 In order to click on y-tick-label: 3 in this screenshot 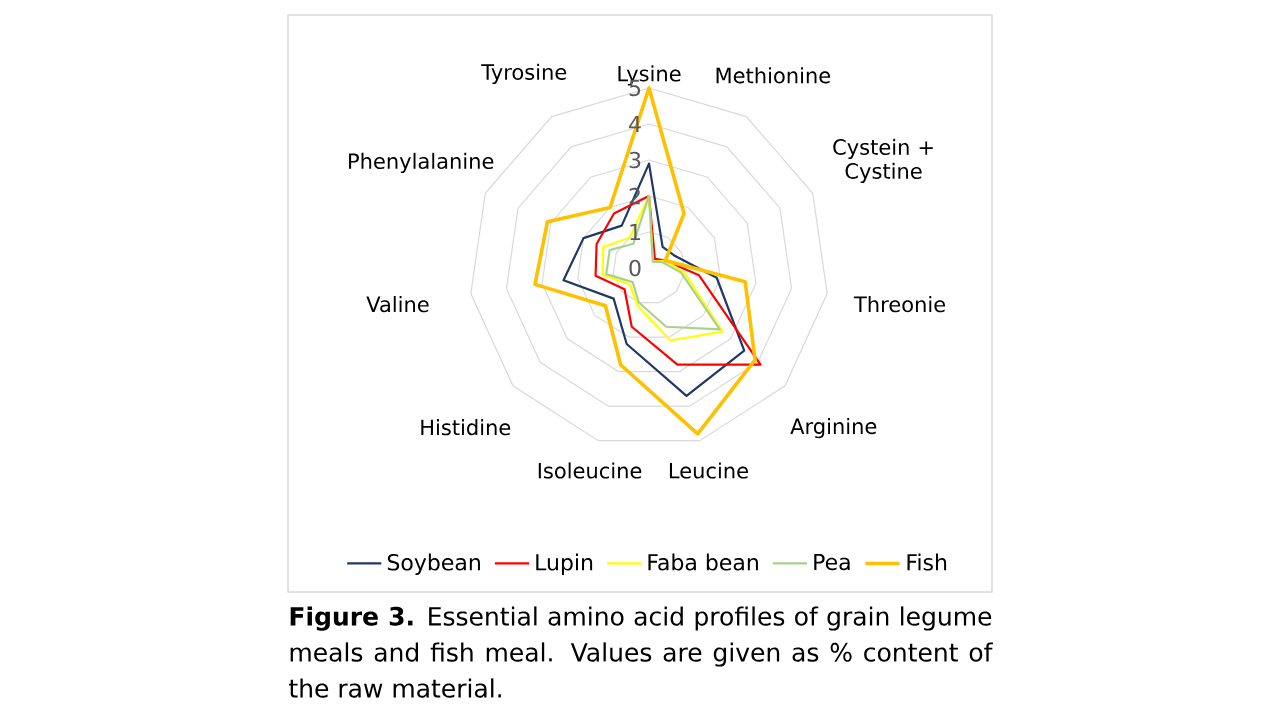, I will do `click(635, 160)`.